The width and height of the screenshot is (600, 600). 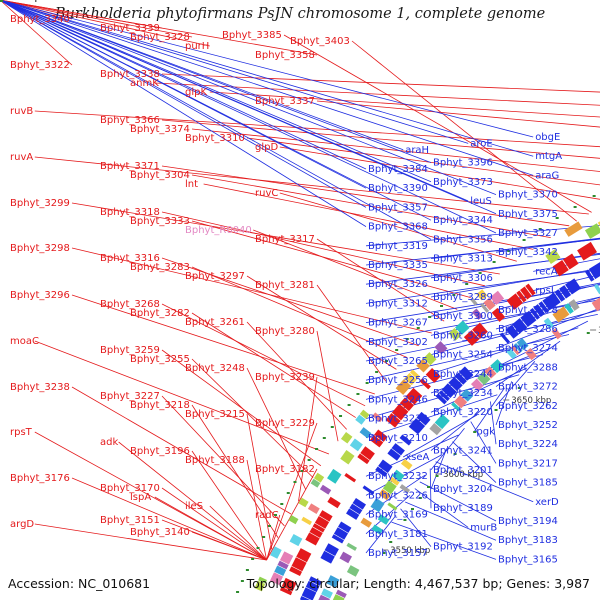 What do you see at coordinates (140, 497) in the screenshot?
I see `left-gene-label: lspA` at bounding box center [140, 497].